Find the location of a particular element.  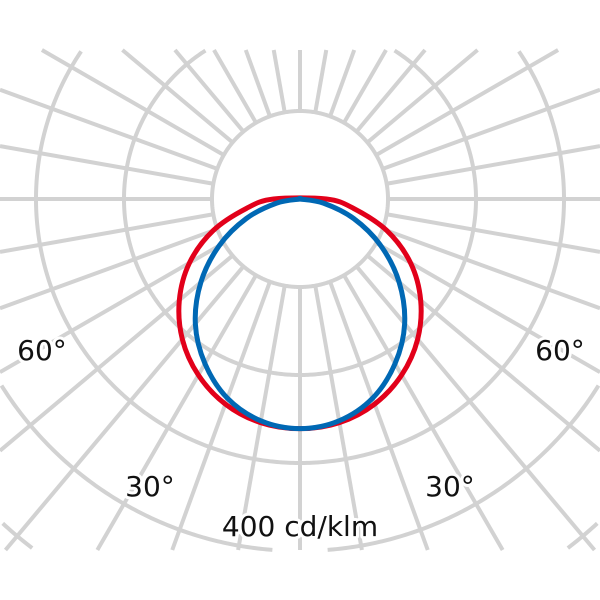

angle-label-30-right: 30° is located at coordinates (450, 486).